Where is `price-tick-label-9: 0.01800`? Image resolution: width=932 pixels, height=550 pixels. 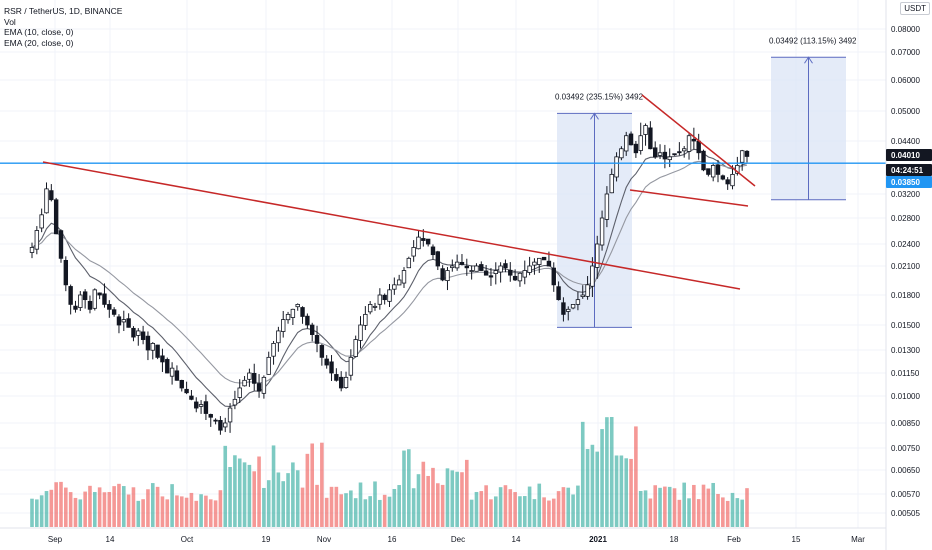
price-tick-label-9: 0.01800 is located at coordinates (905, 295).